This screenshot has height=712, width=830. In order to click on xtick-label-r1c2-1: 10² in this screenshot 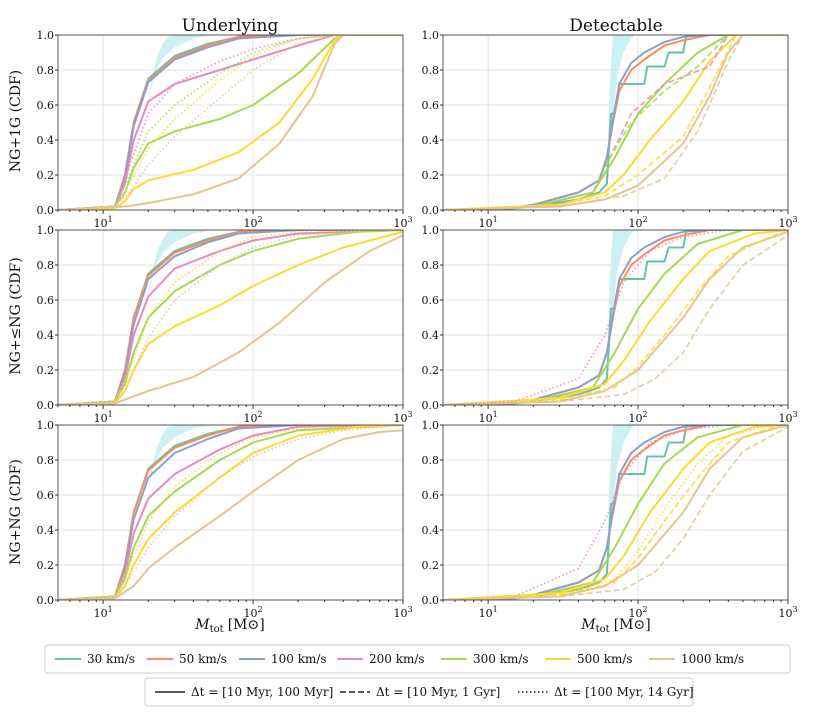, I will do `click(638, 222)`.